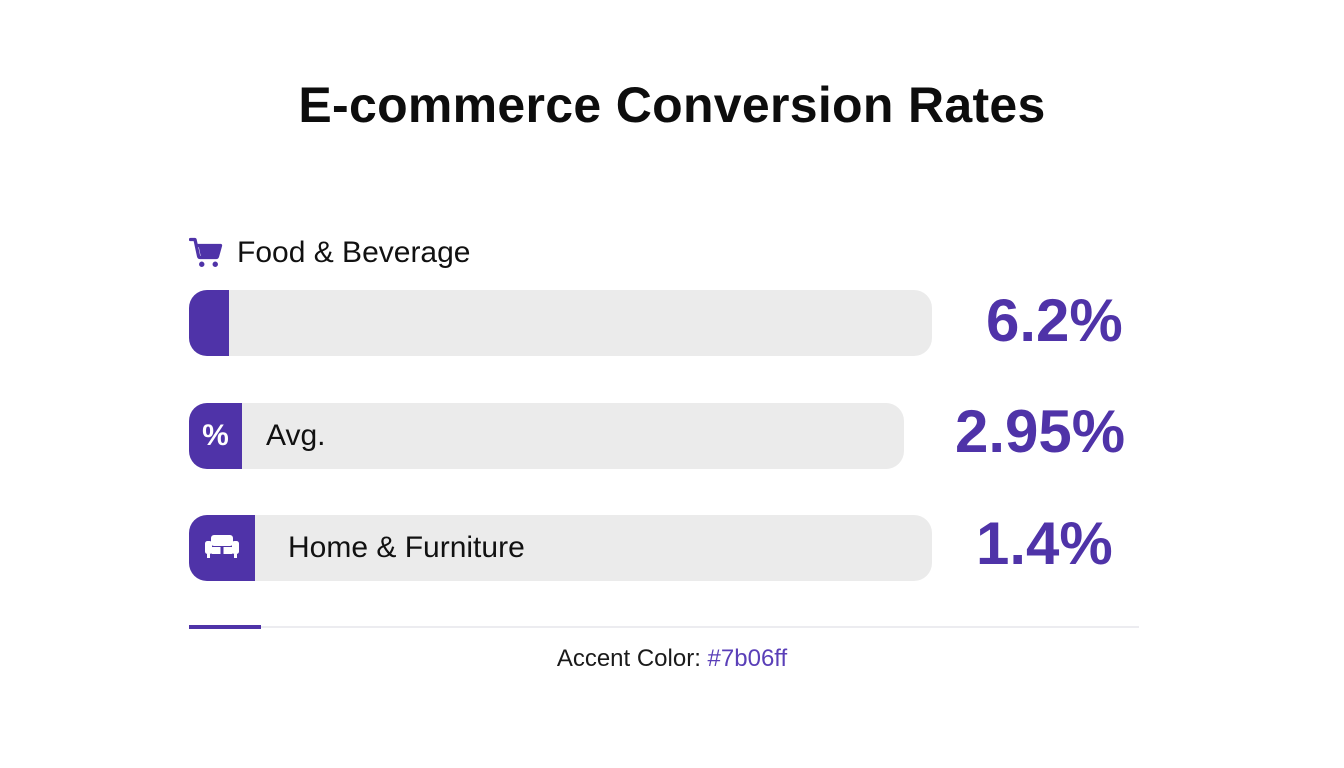 This screenshot has width=1344, height=768. What do you see at coordinates (296, 435) in the screenshot?
I see `category-label-avg: Avg.` at bounding box center [296, 435].